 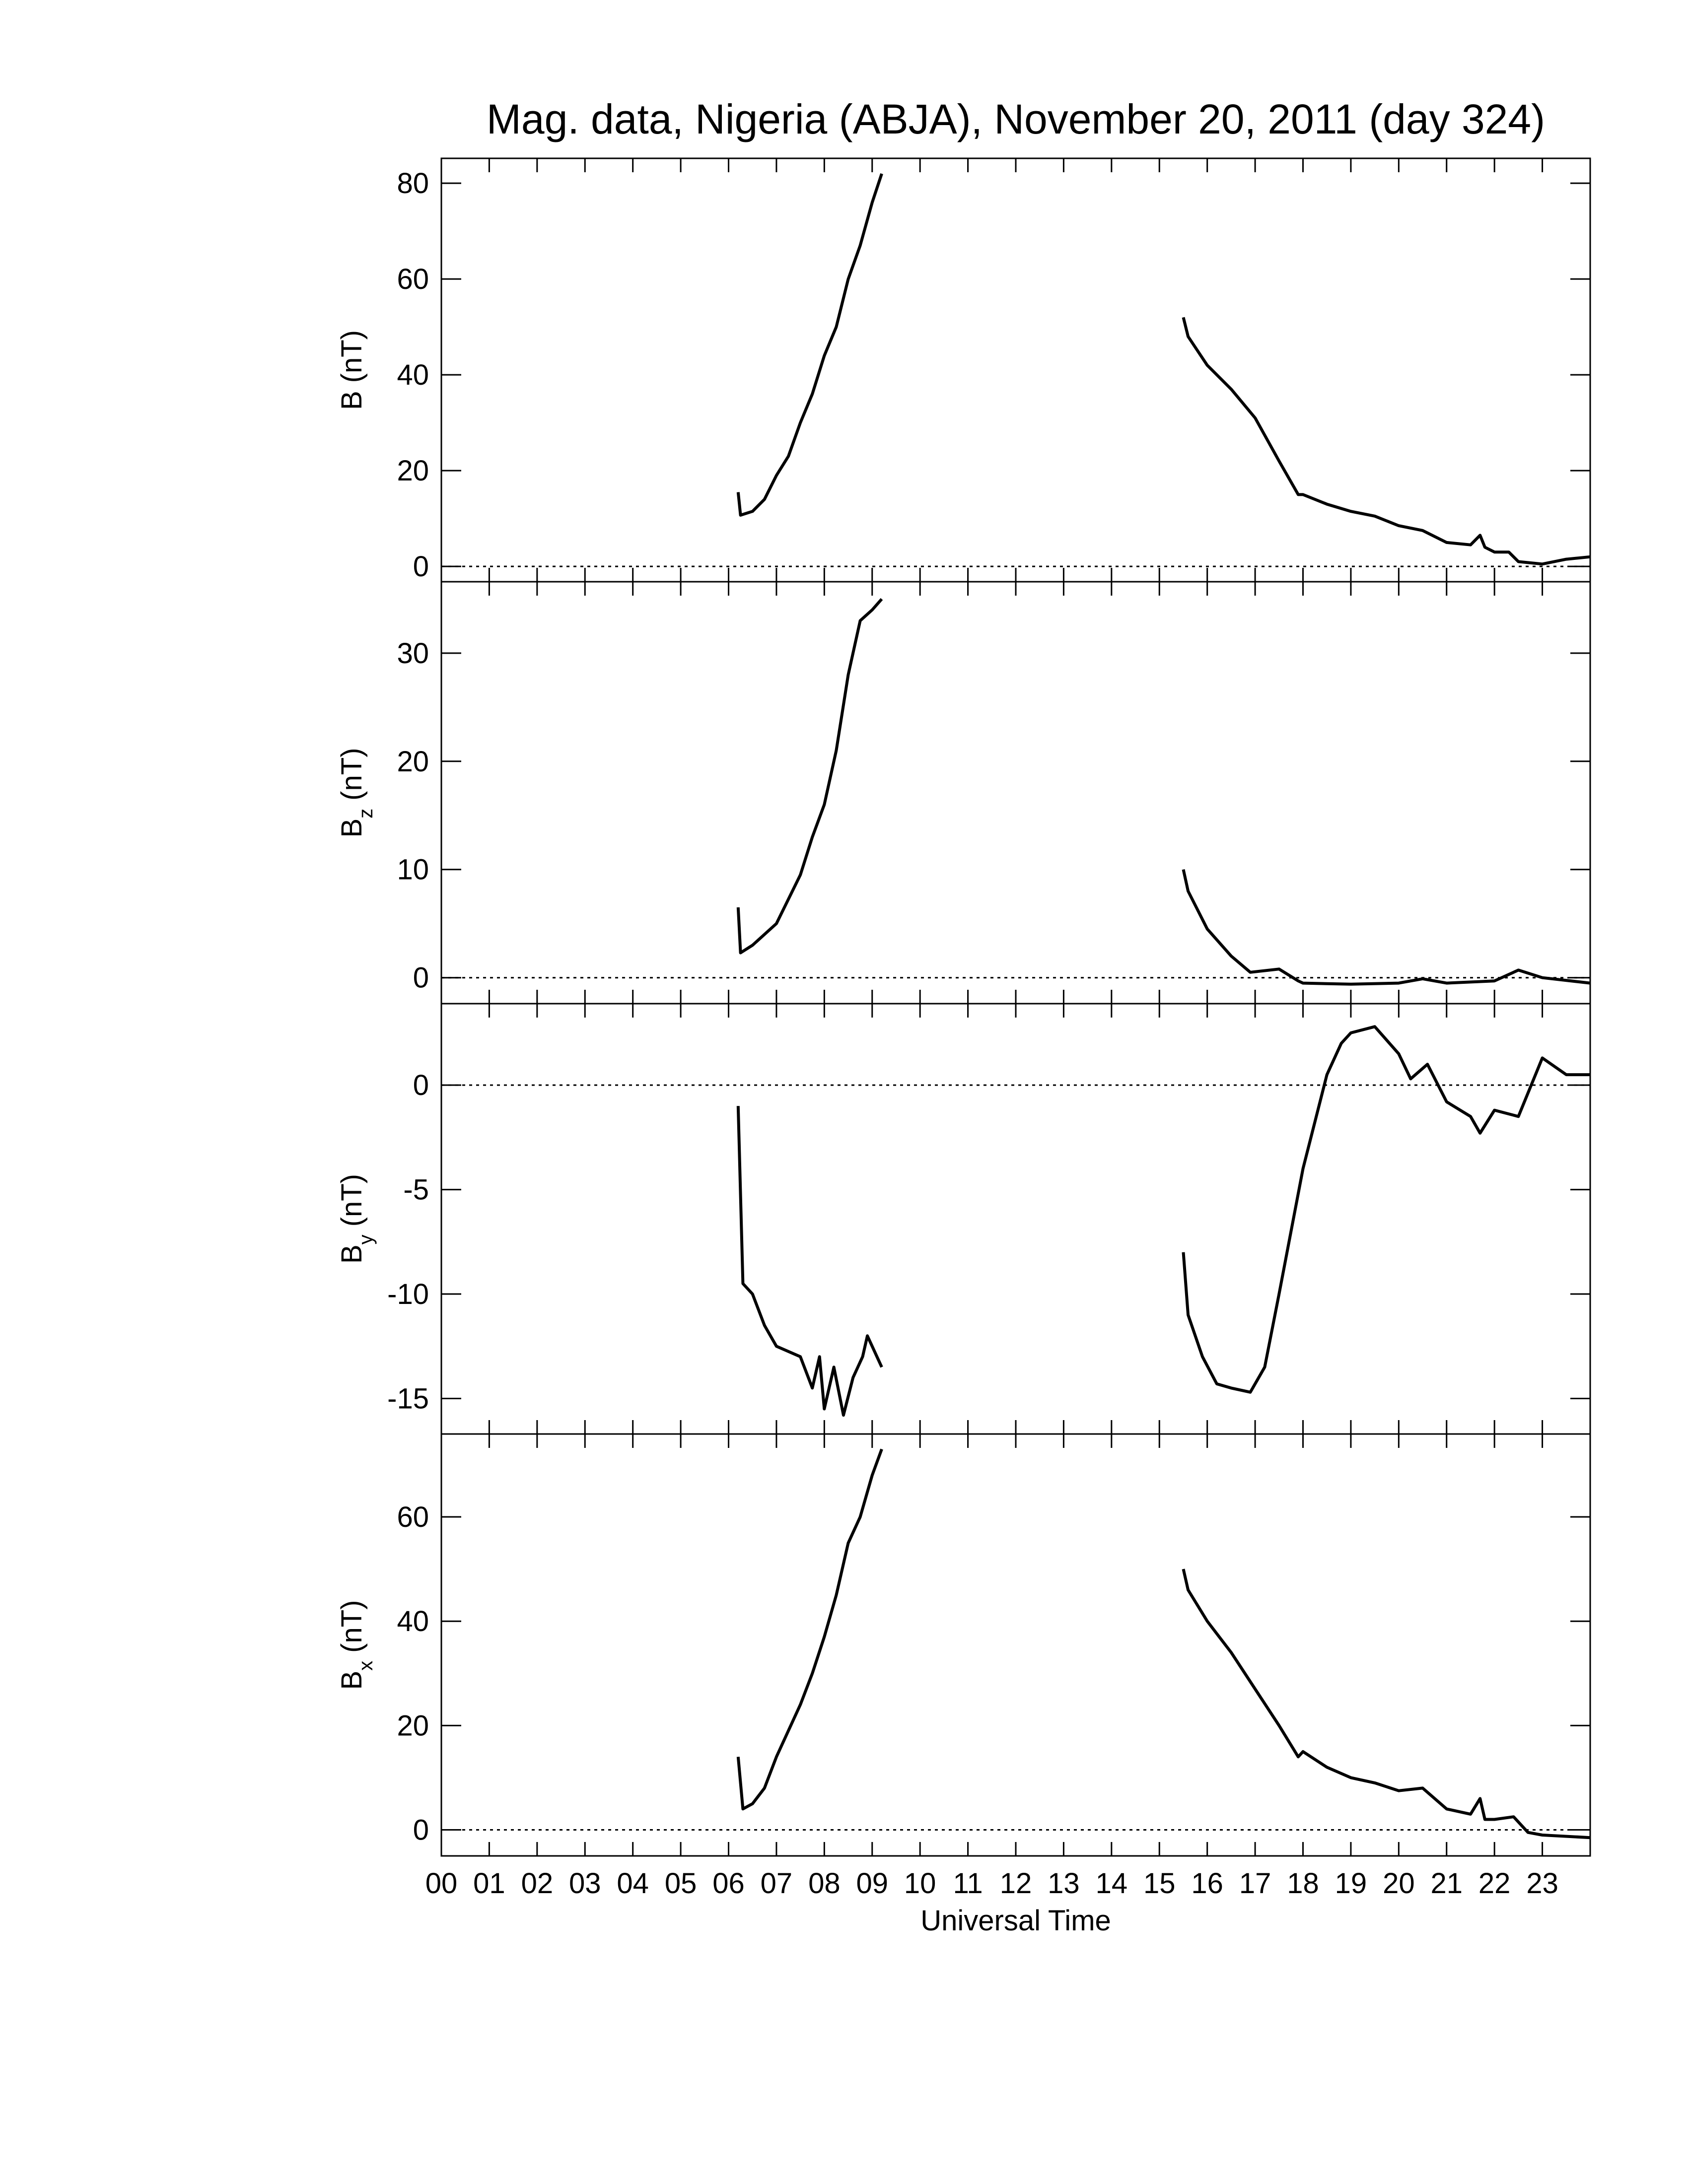 I want to click on x-tick-label: 23, so click(x=1542, y=1883).